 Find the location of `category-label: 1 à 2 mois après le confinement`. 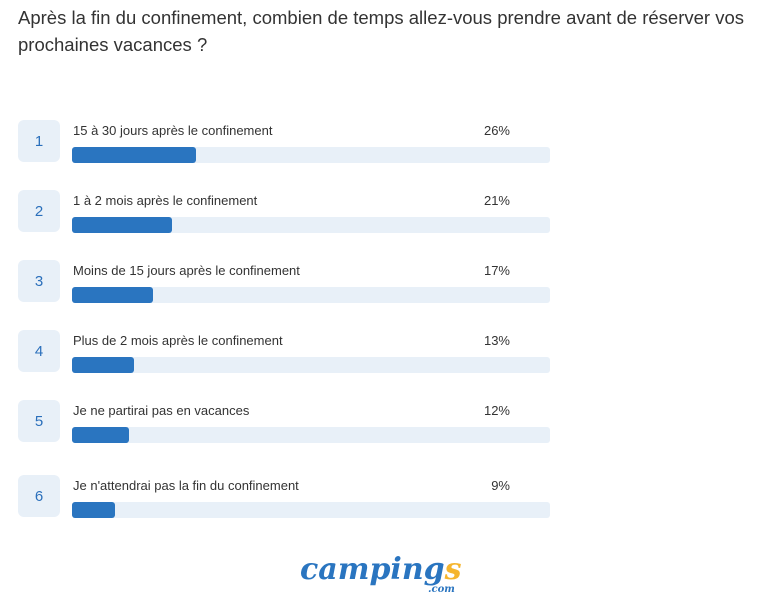

category-label: 1 à 2 mois après le confinement is located at coordinates (165, 200).